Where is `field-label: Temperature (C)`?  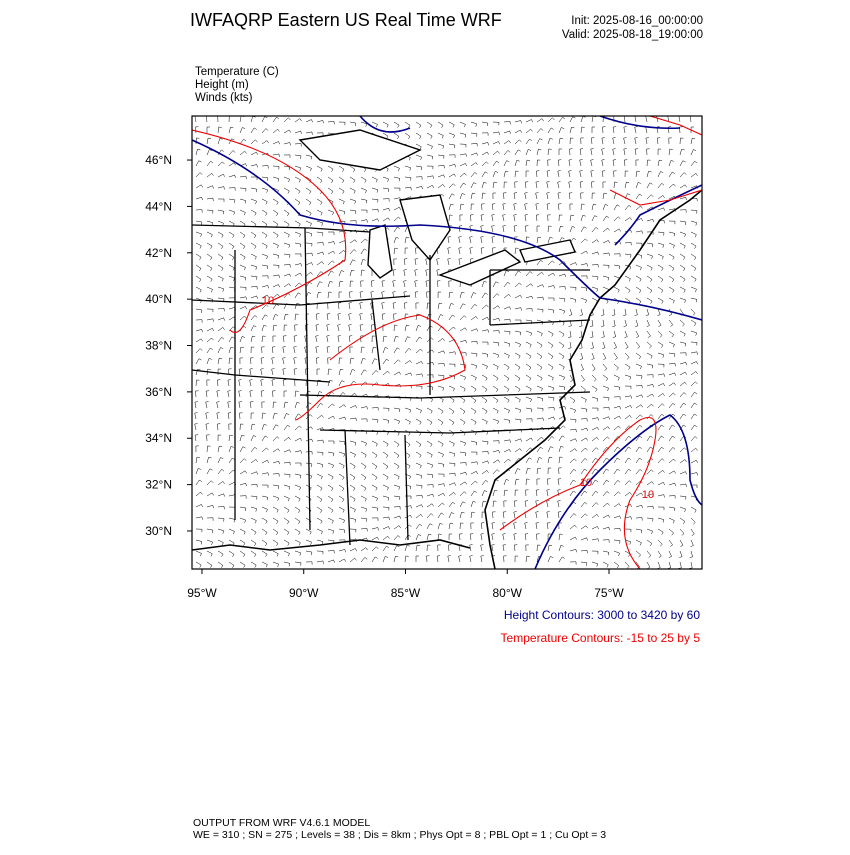
field-label: Temperature (C) is located at coordinates (237, 72).